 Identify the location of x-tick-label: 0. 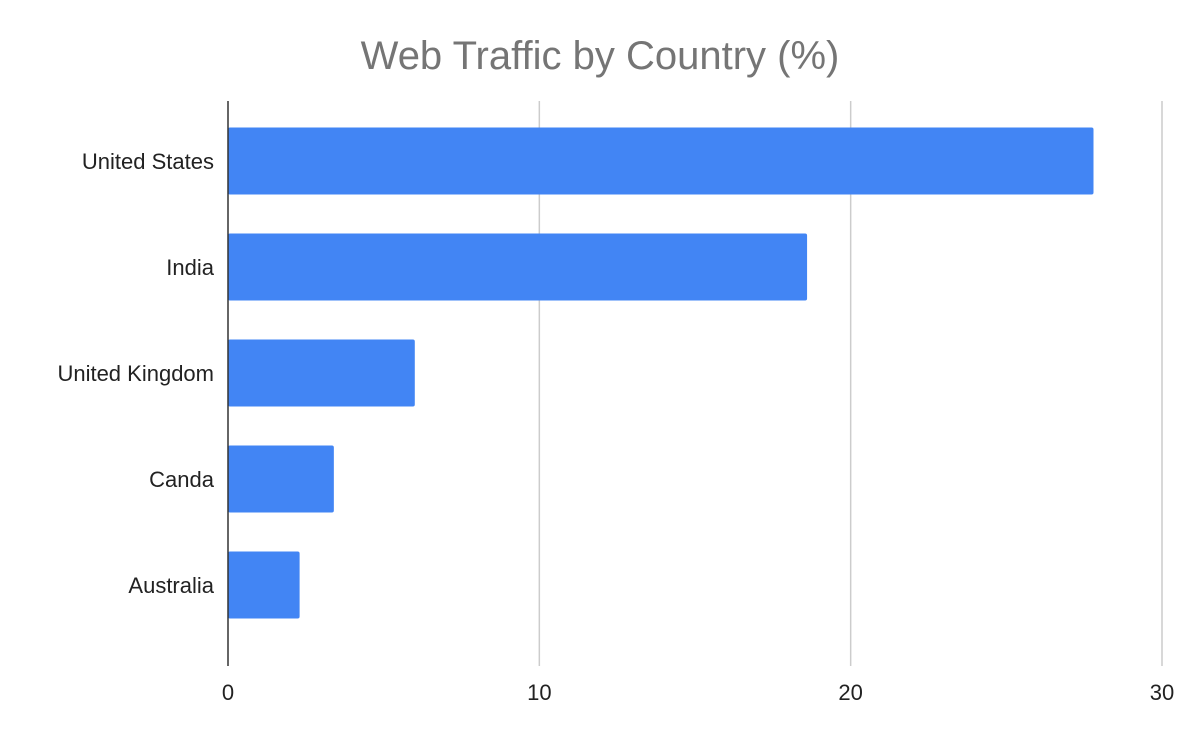
(228, 692).